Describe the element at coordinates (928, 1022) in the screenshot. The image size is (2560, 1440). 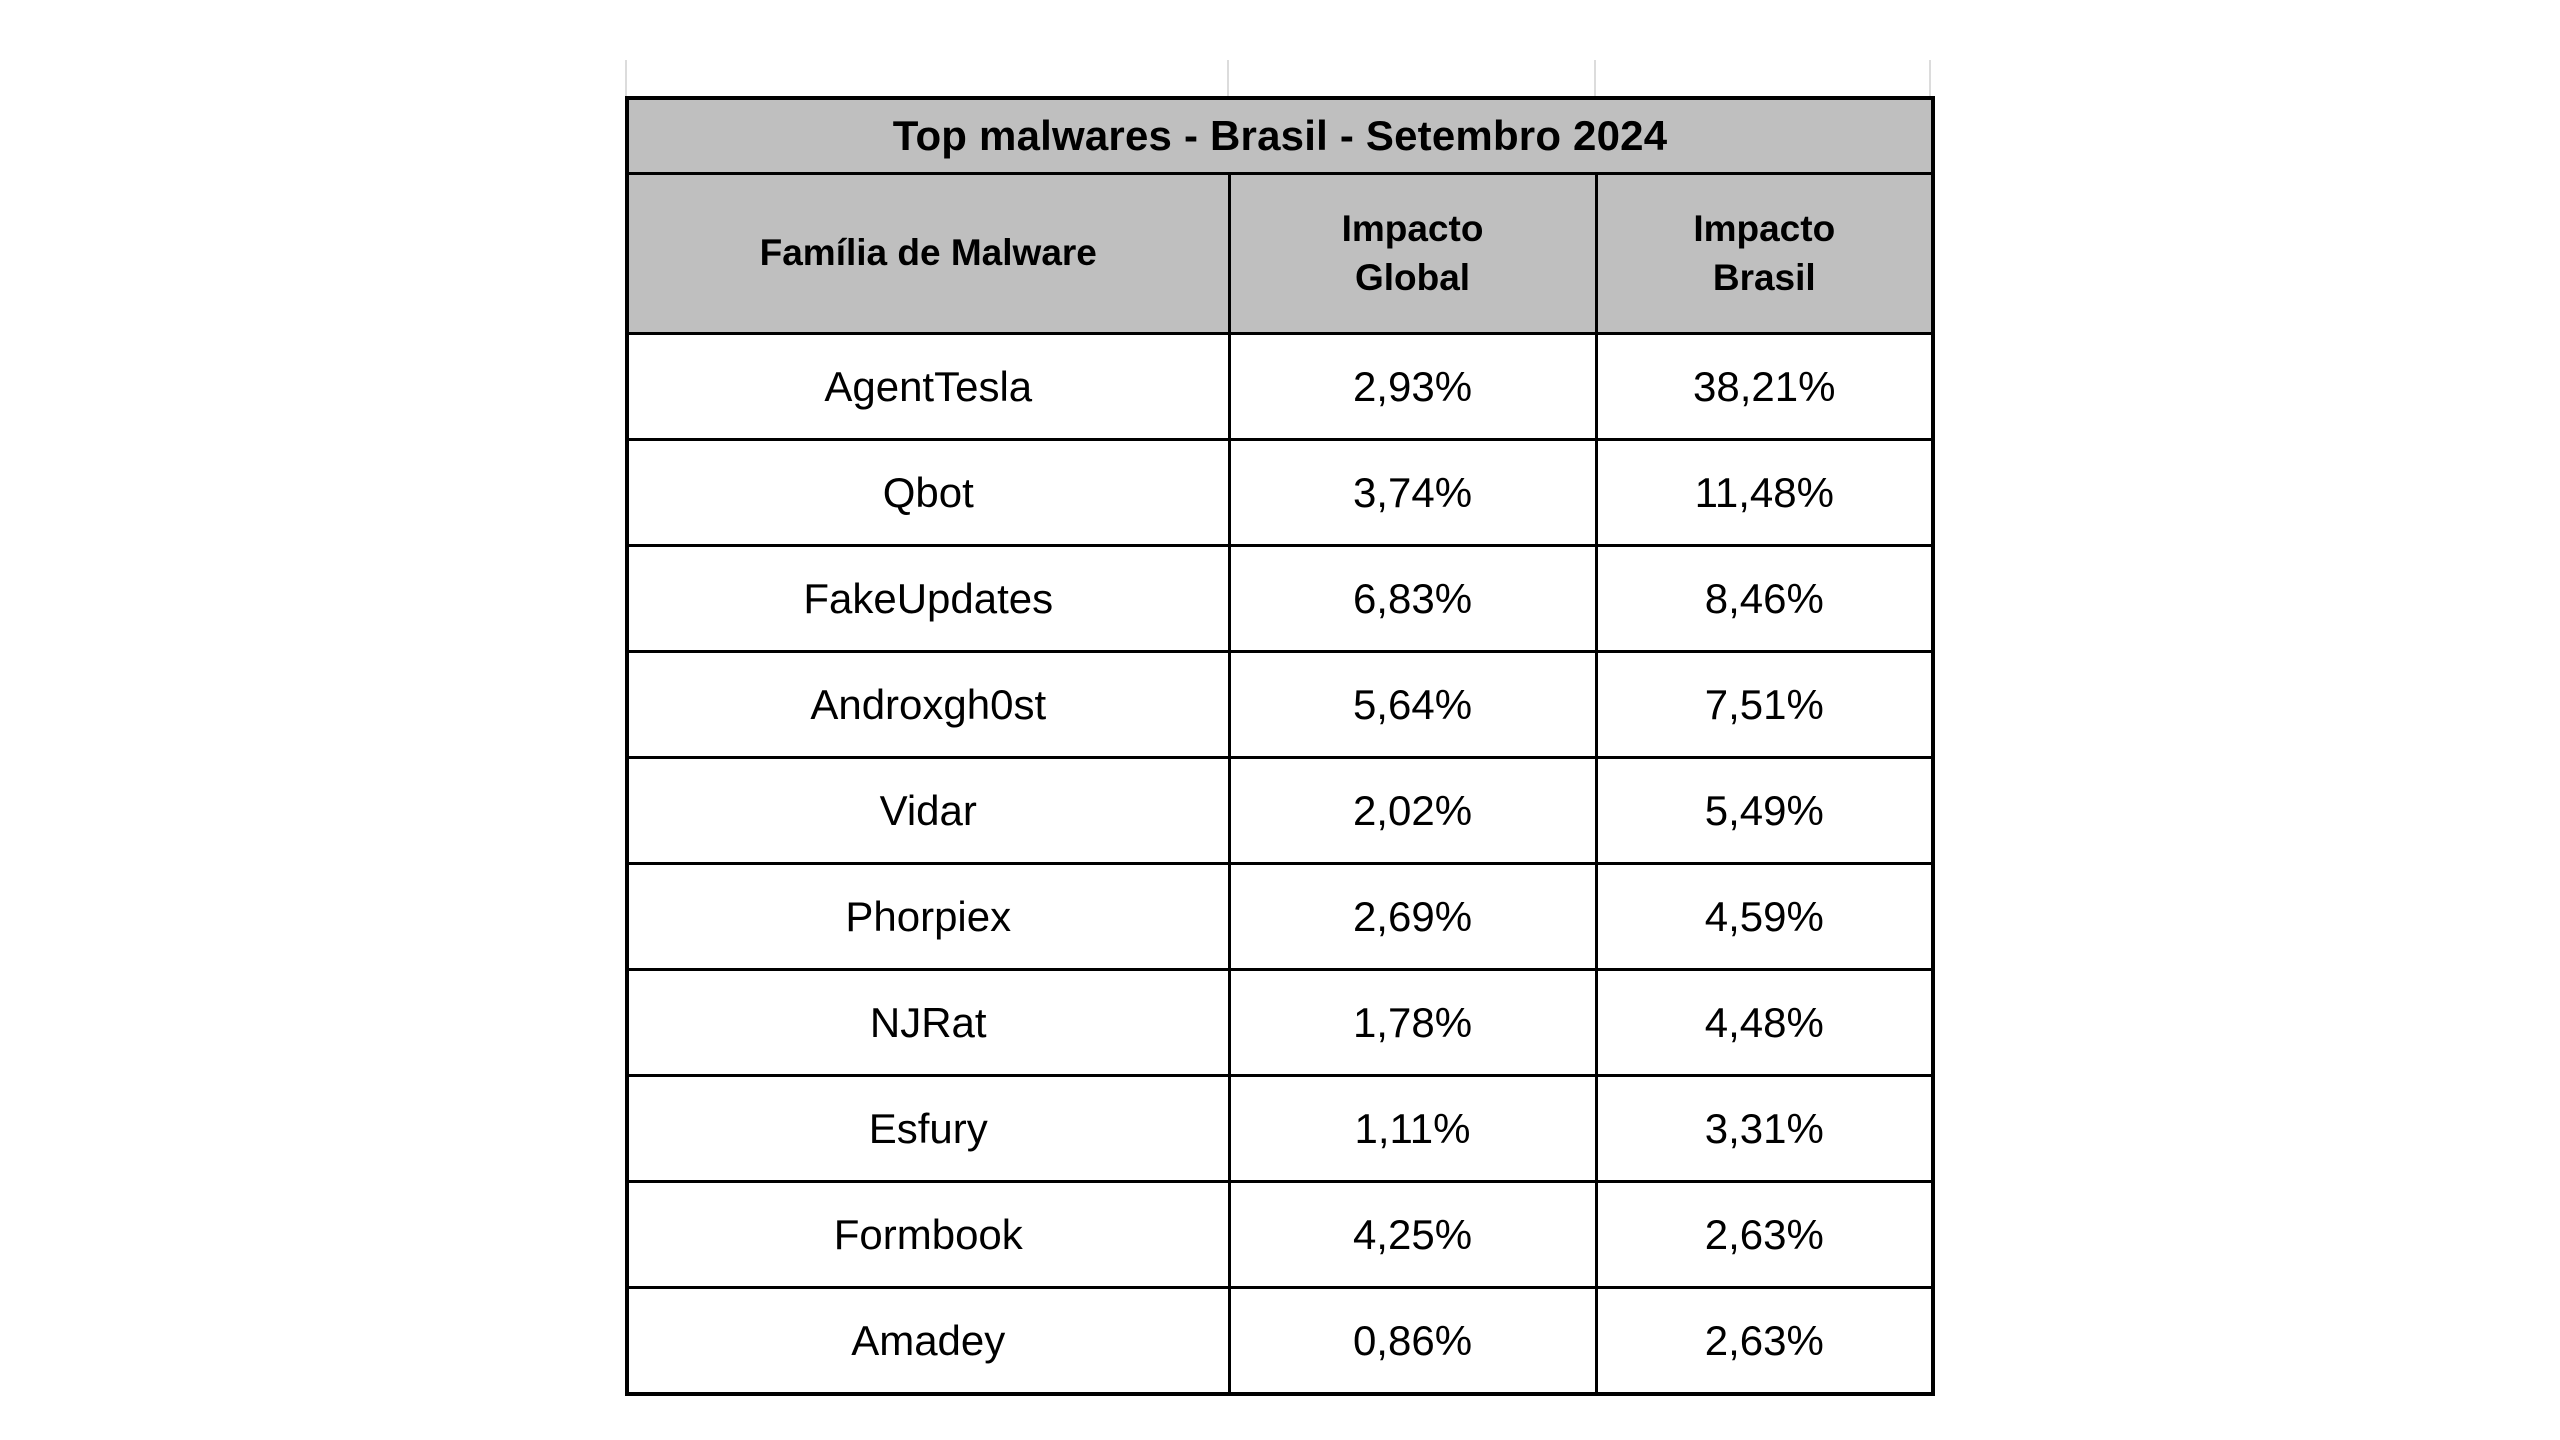
I see `malware-family-cell: NJRat` at that location.